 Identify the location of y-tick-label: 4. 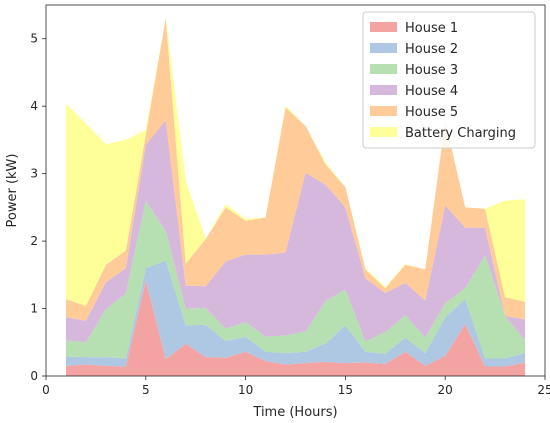
(34, 106).